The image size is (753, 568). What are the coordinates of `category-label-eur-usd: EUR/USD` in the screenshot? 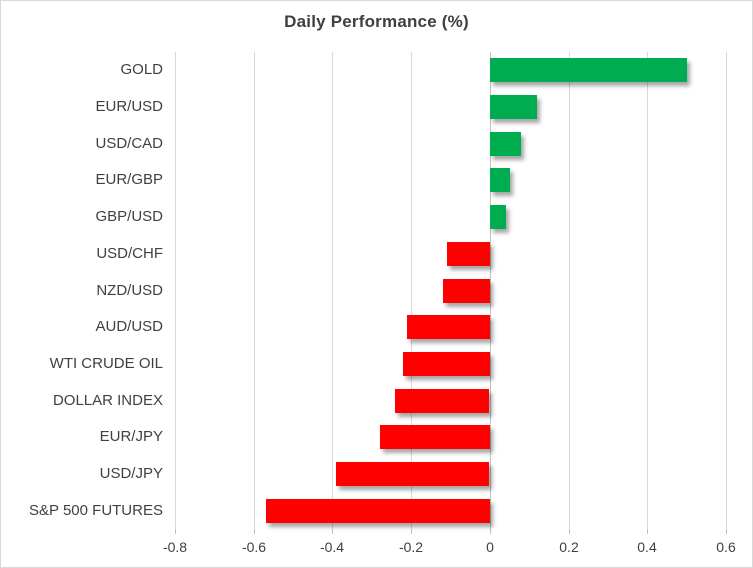 It's located at (129, 106).